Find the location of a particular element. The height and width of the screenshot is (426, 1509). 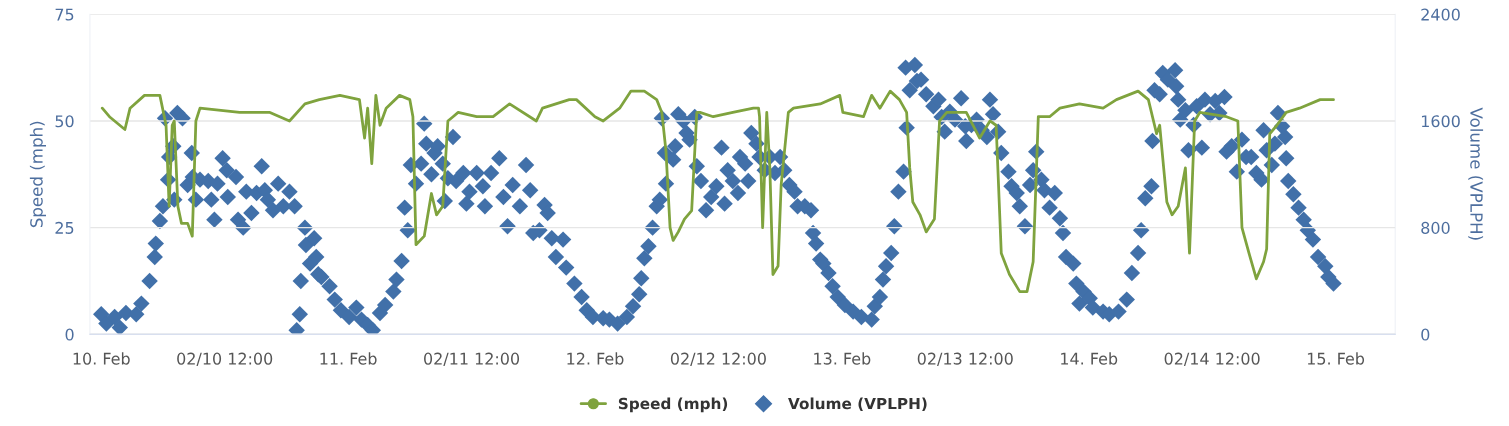

x-tick-label: 13. Feb is located at coordinates (842, 358).